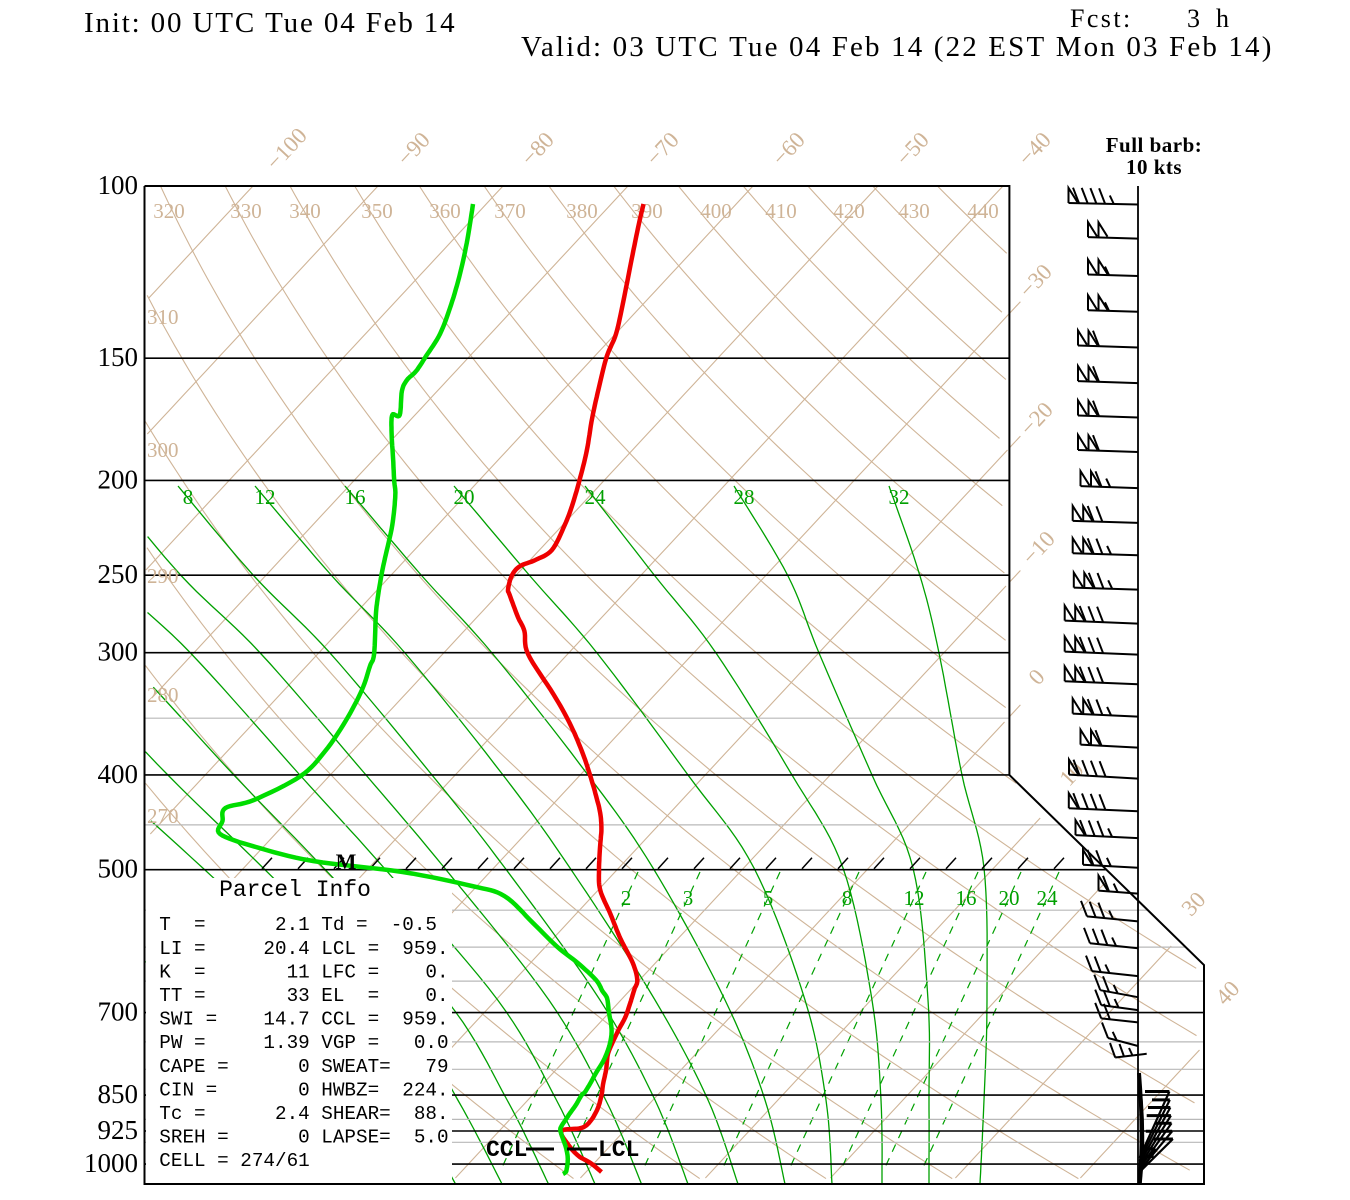 This screenshot has height=1200, width=1350. What do you see at coordinates (303, 1090) in the screenshot?
I see `svg-text: CIN = 0 HWBZ= 224.` at bounding box center [303, 1090].